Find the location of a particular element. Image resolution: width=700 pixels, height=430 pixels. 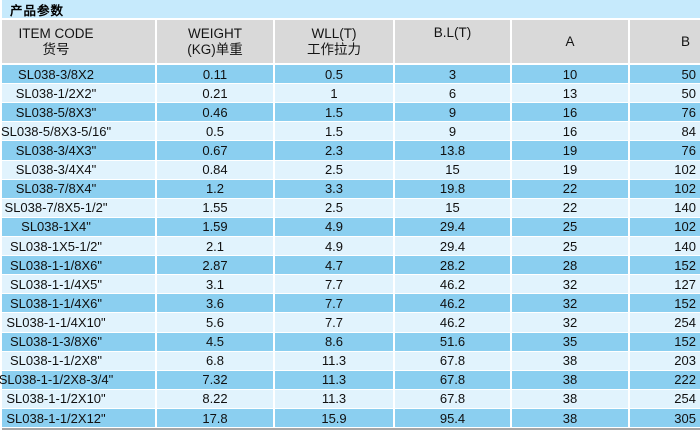

cell-item-code: SL038-3/4X3" is located at coordinates (78, 150).